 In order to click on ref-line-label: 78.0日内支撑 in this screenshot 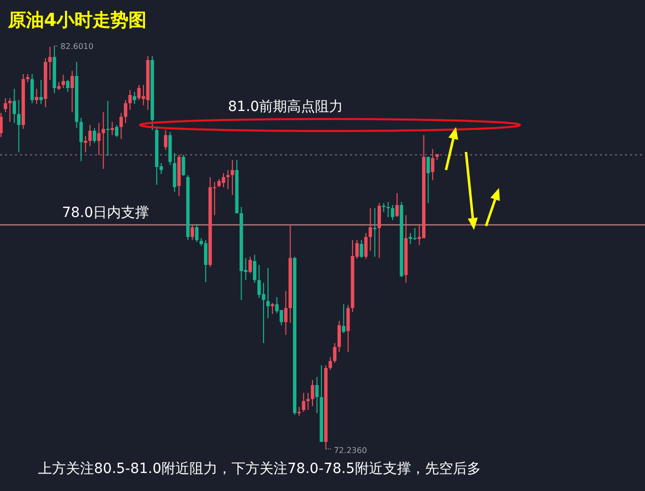, I will do `click(106, 212)`.